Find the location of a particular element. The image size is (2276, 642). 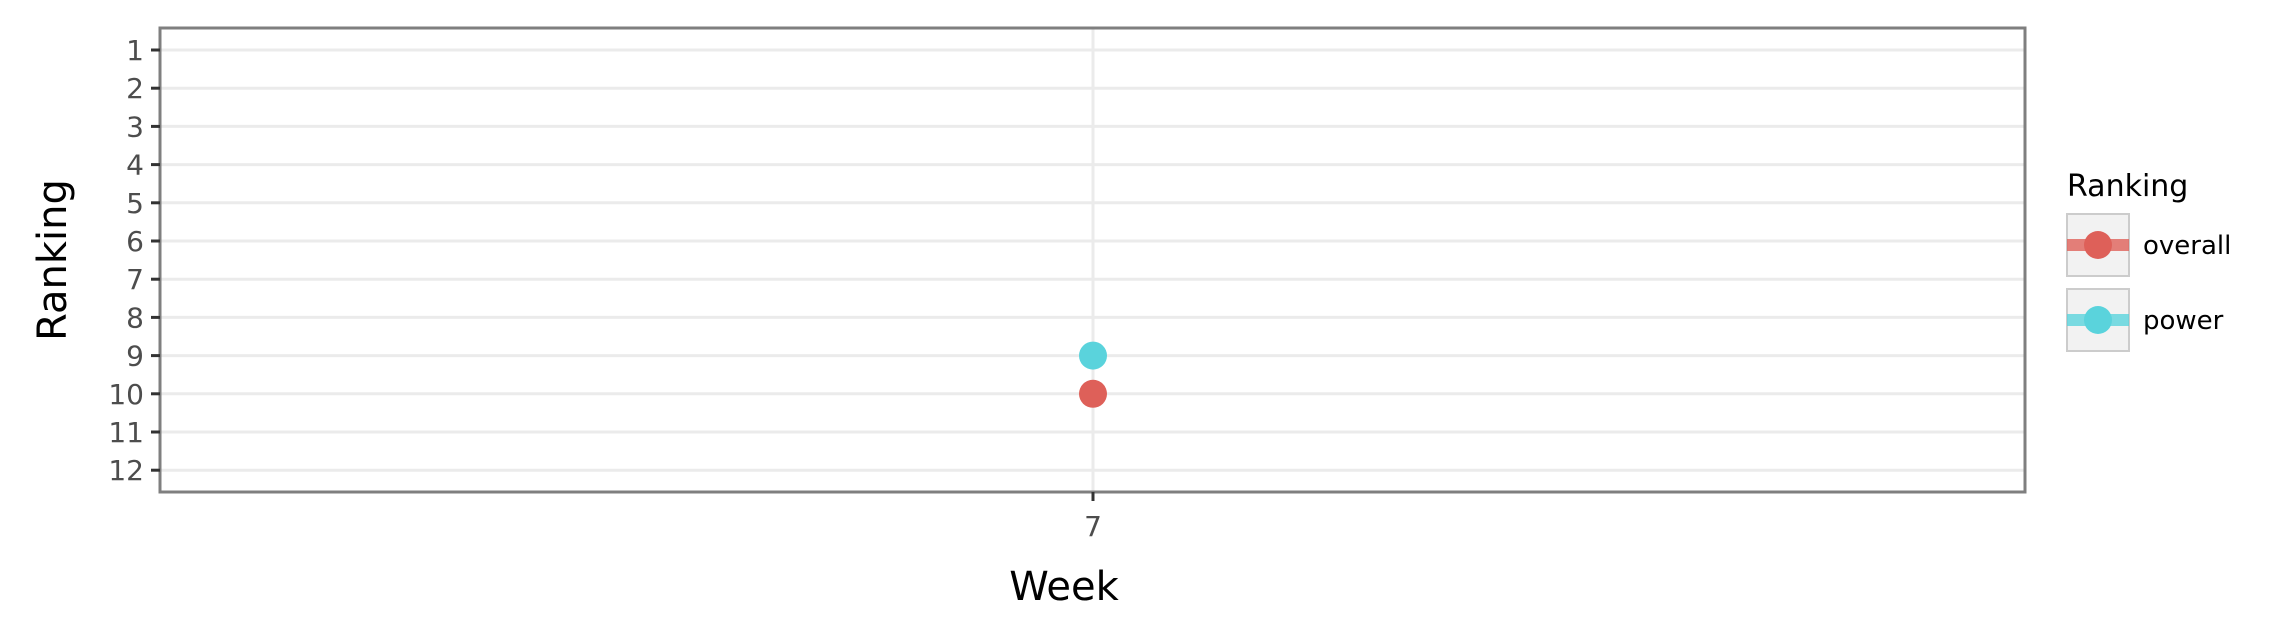

y-tick-label: 4 is located at coordinates (135, 165).